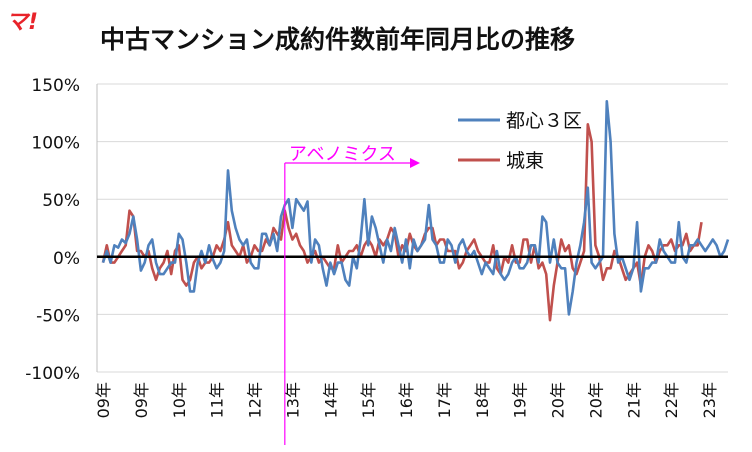 The width and height of the screenshot is (752, 452). I want to click on x-tick-label: 14年, so click(330, 400).